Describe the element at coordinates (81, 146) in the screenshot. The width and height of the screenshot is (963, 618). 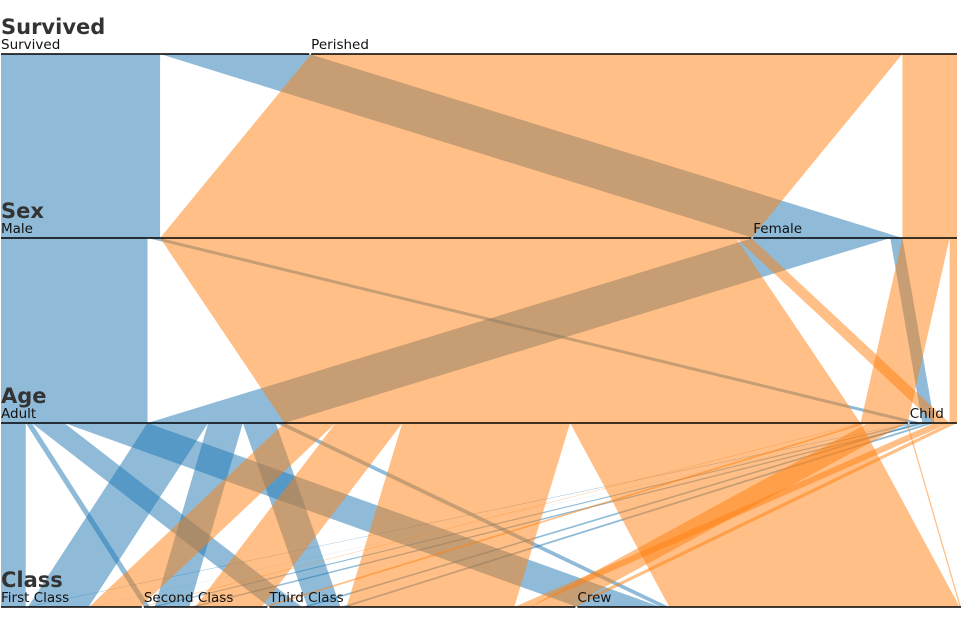
I see `ribbon-survived-to-male` at that location.